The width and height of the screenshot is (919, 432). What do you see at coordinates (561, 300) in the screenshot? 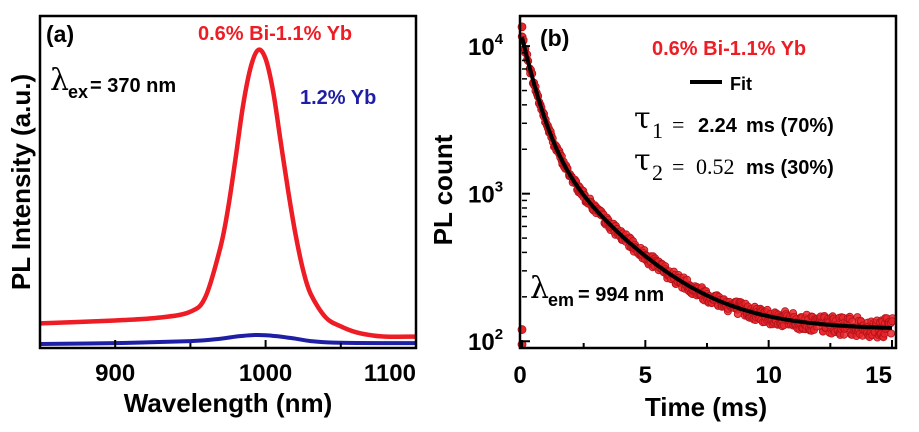
I see `lambda-em-subscript: em` at bounding box center [561, 300].